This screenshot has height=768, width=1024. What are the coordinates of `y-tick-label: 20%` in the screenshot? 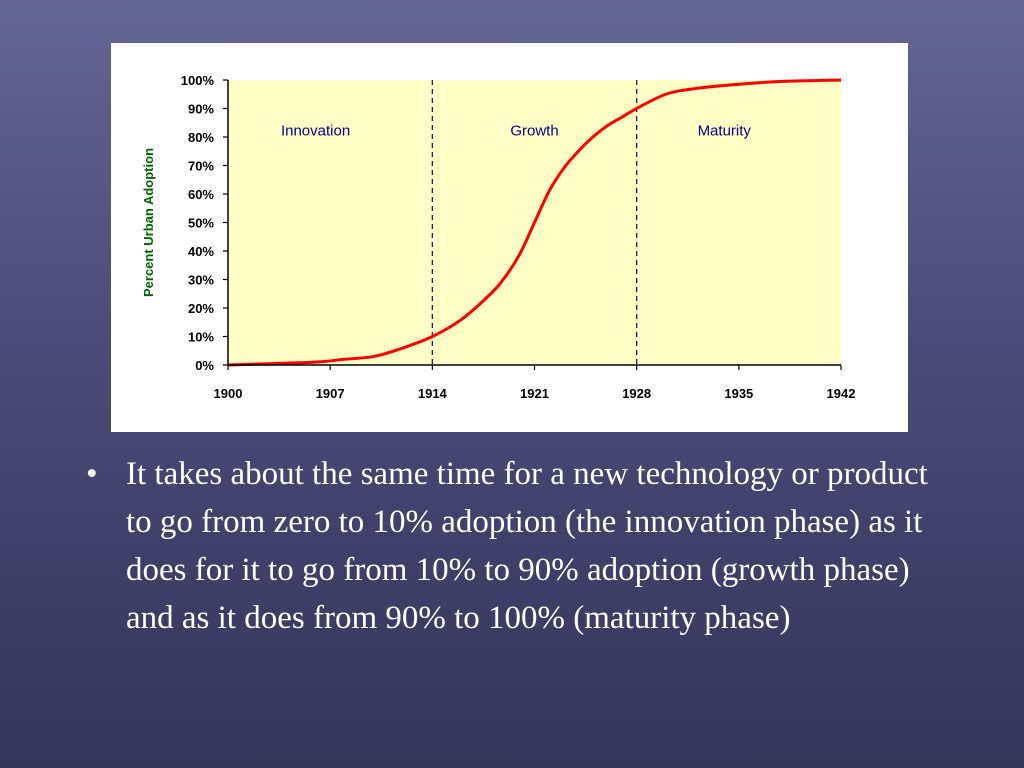 It's located at (201, 308).